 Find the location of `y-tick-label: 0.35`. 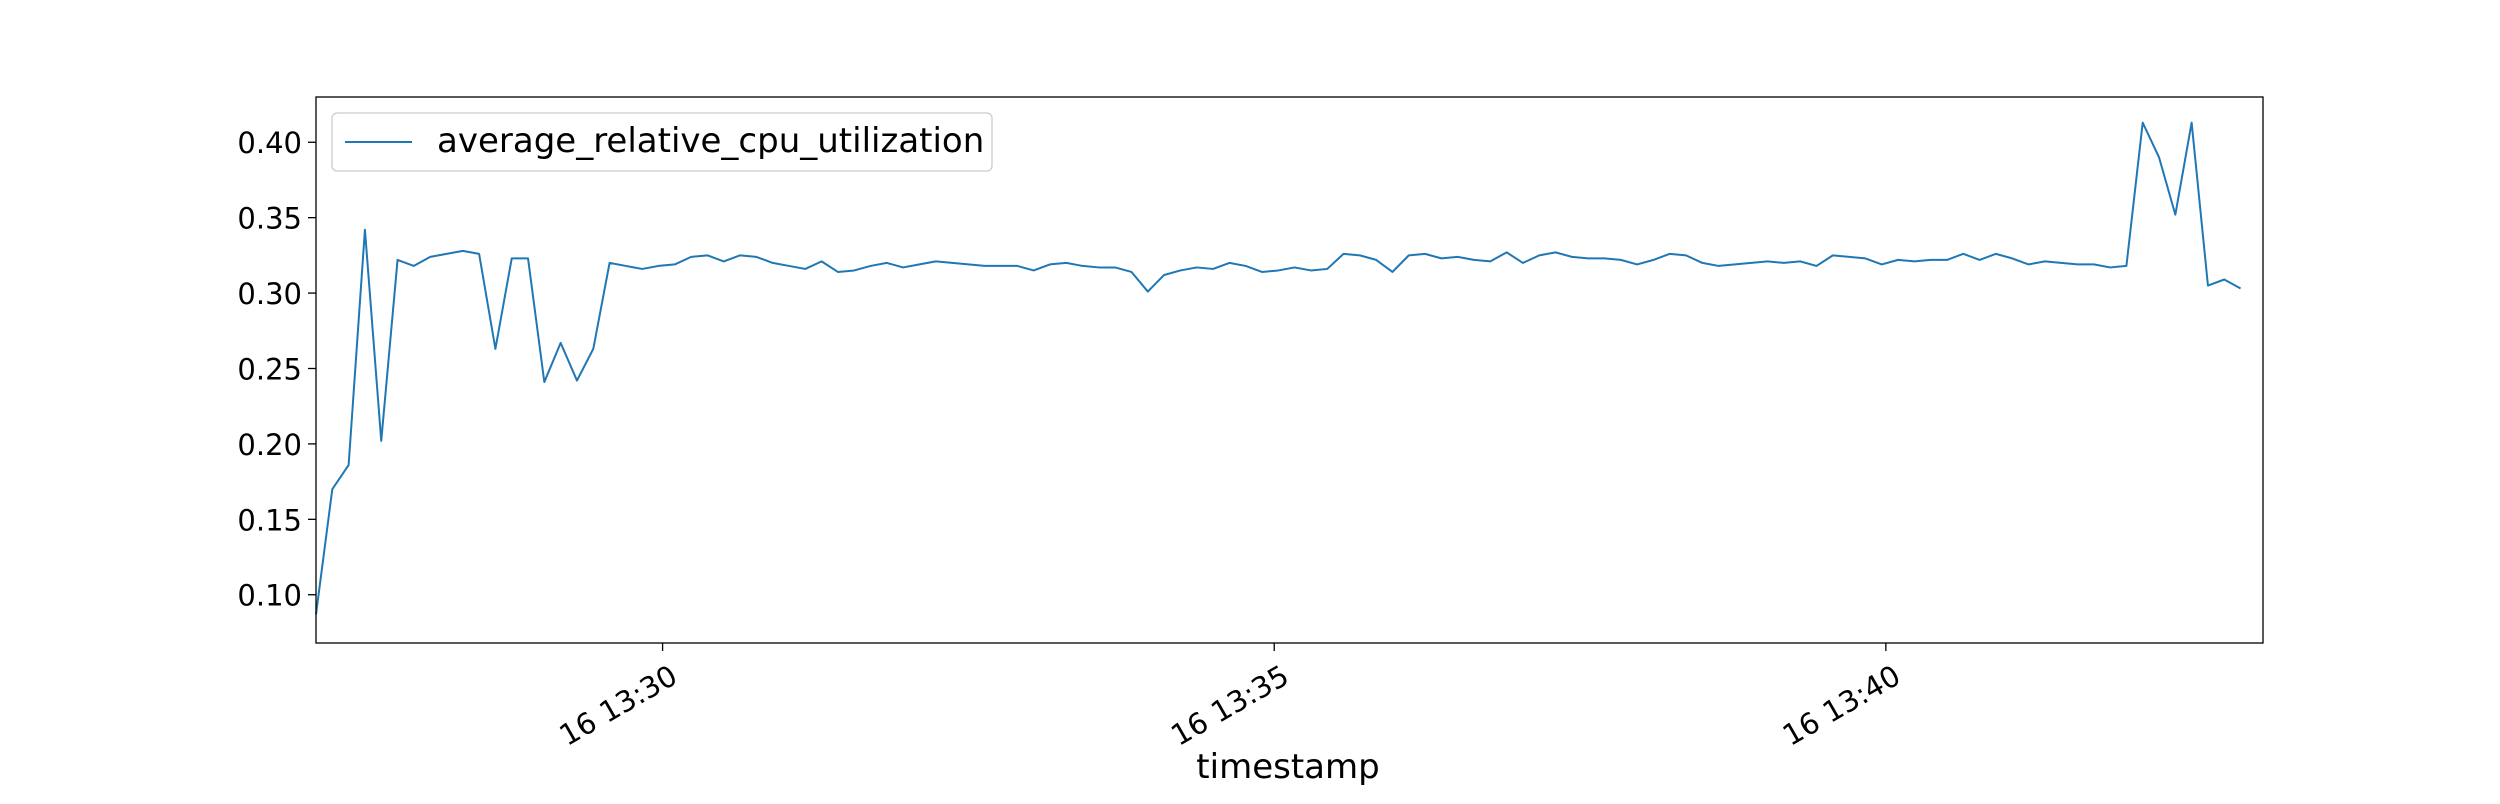

y-tick-label: 0.35 is located at coordinates (269, 219).